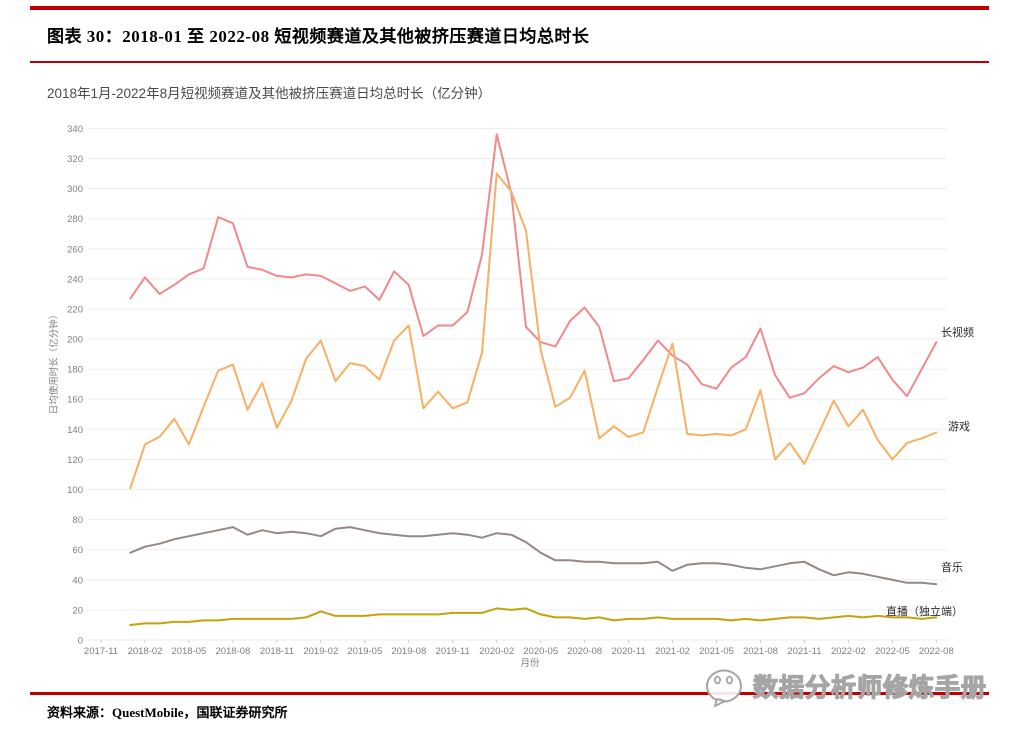 The image size is (1019, 731). Describe the element at coordinates (145, 651) in the screenshot. I see `x-tick-label: 2018-02` at that location.